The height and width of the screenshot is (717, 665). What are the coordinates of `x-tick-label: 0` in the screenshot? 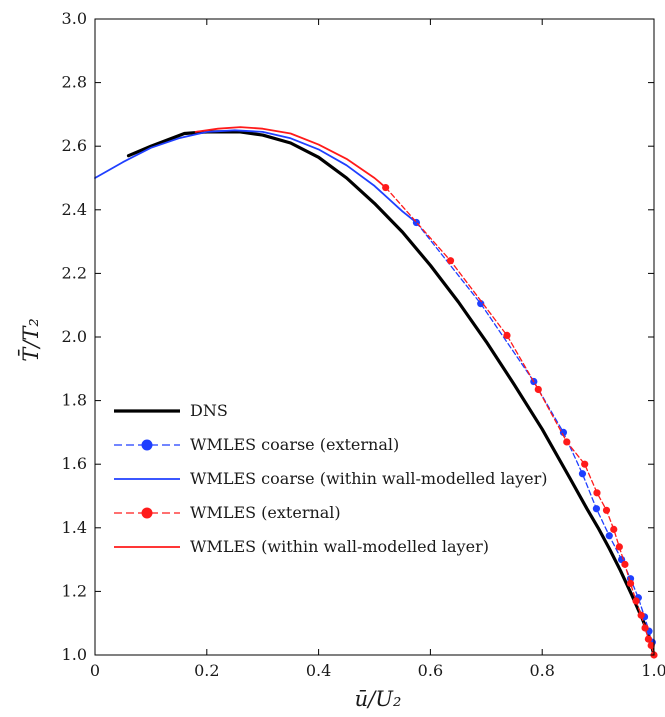 It's located at (95, 670).